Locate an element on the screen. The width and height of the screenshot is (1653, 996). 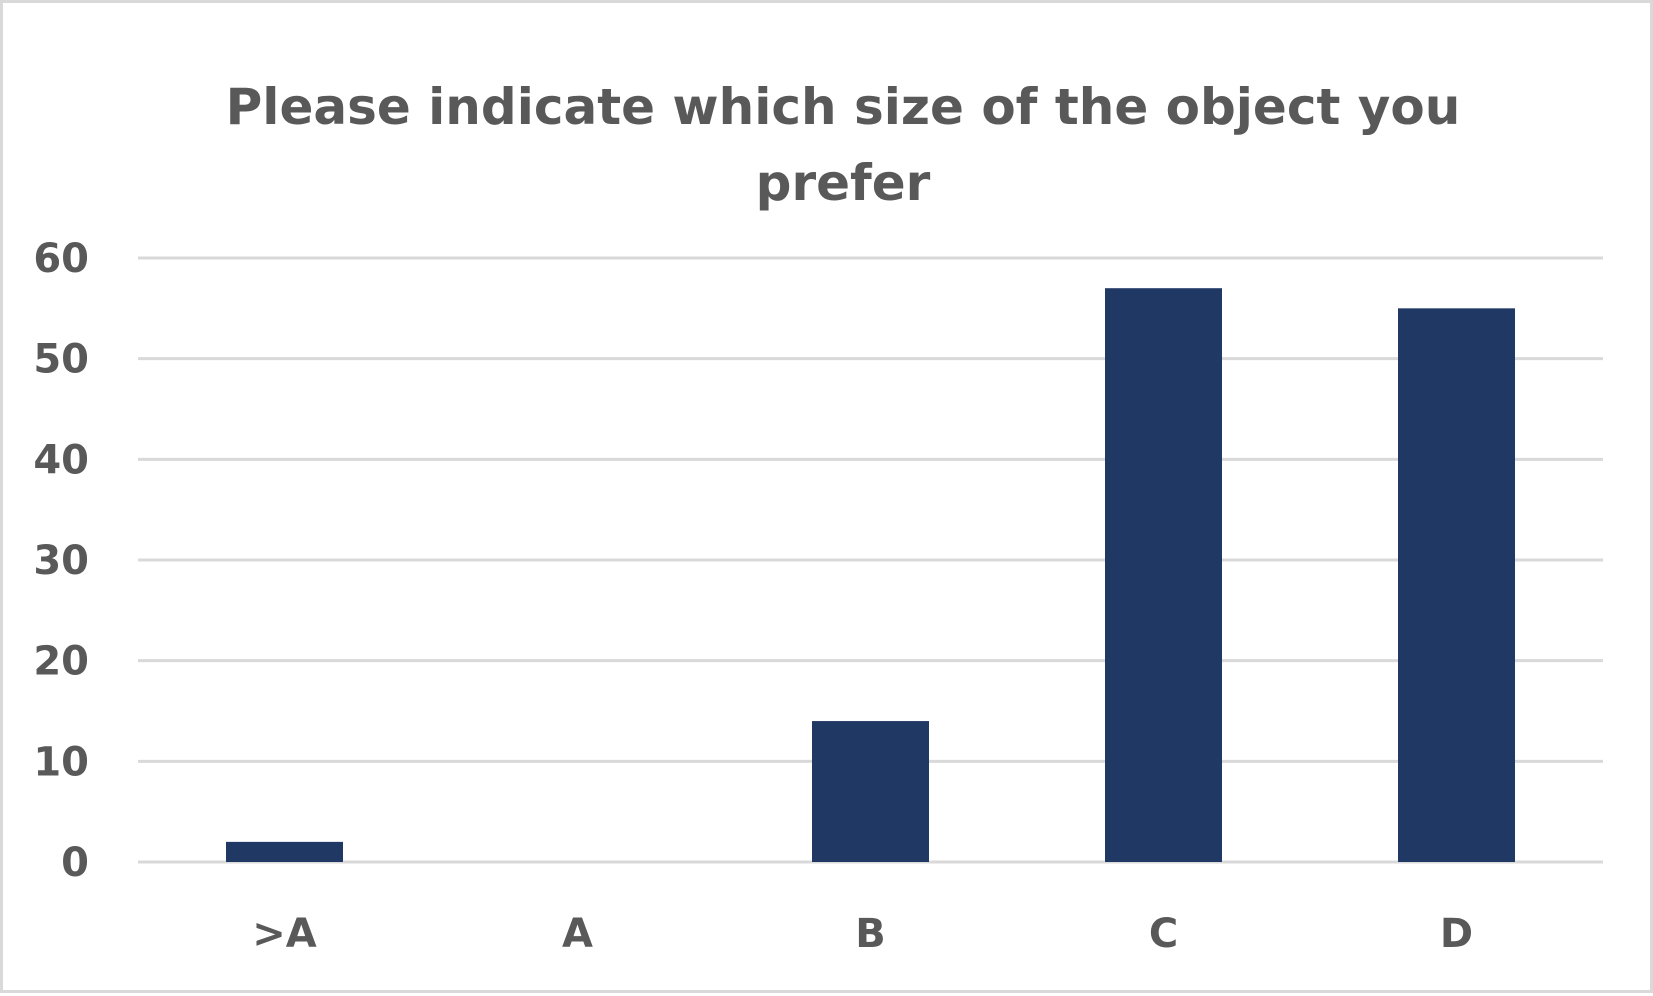
x-category-label: B is located at coordinates (870, 934).